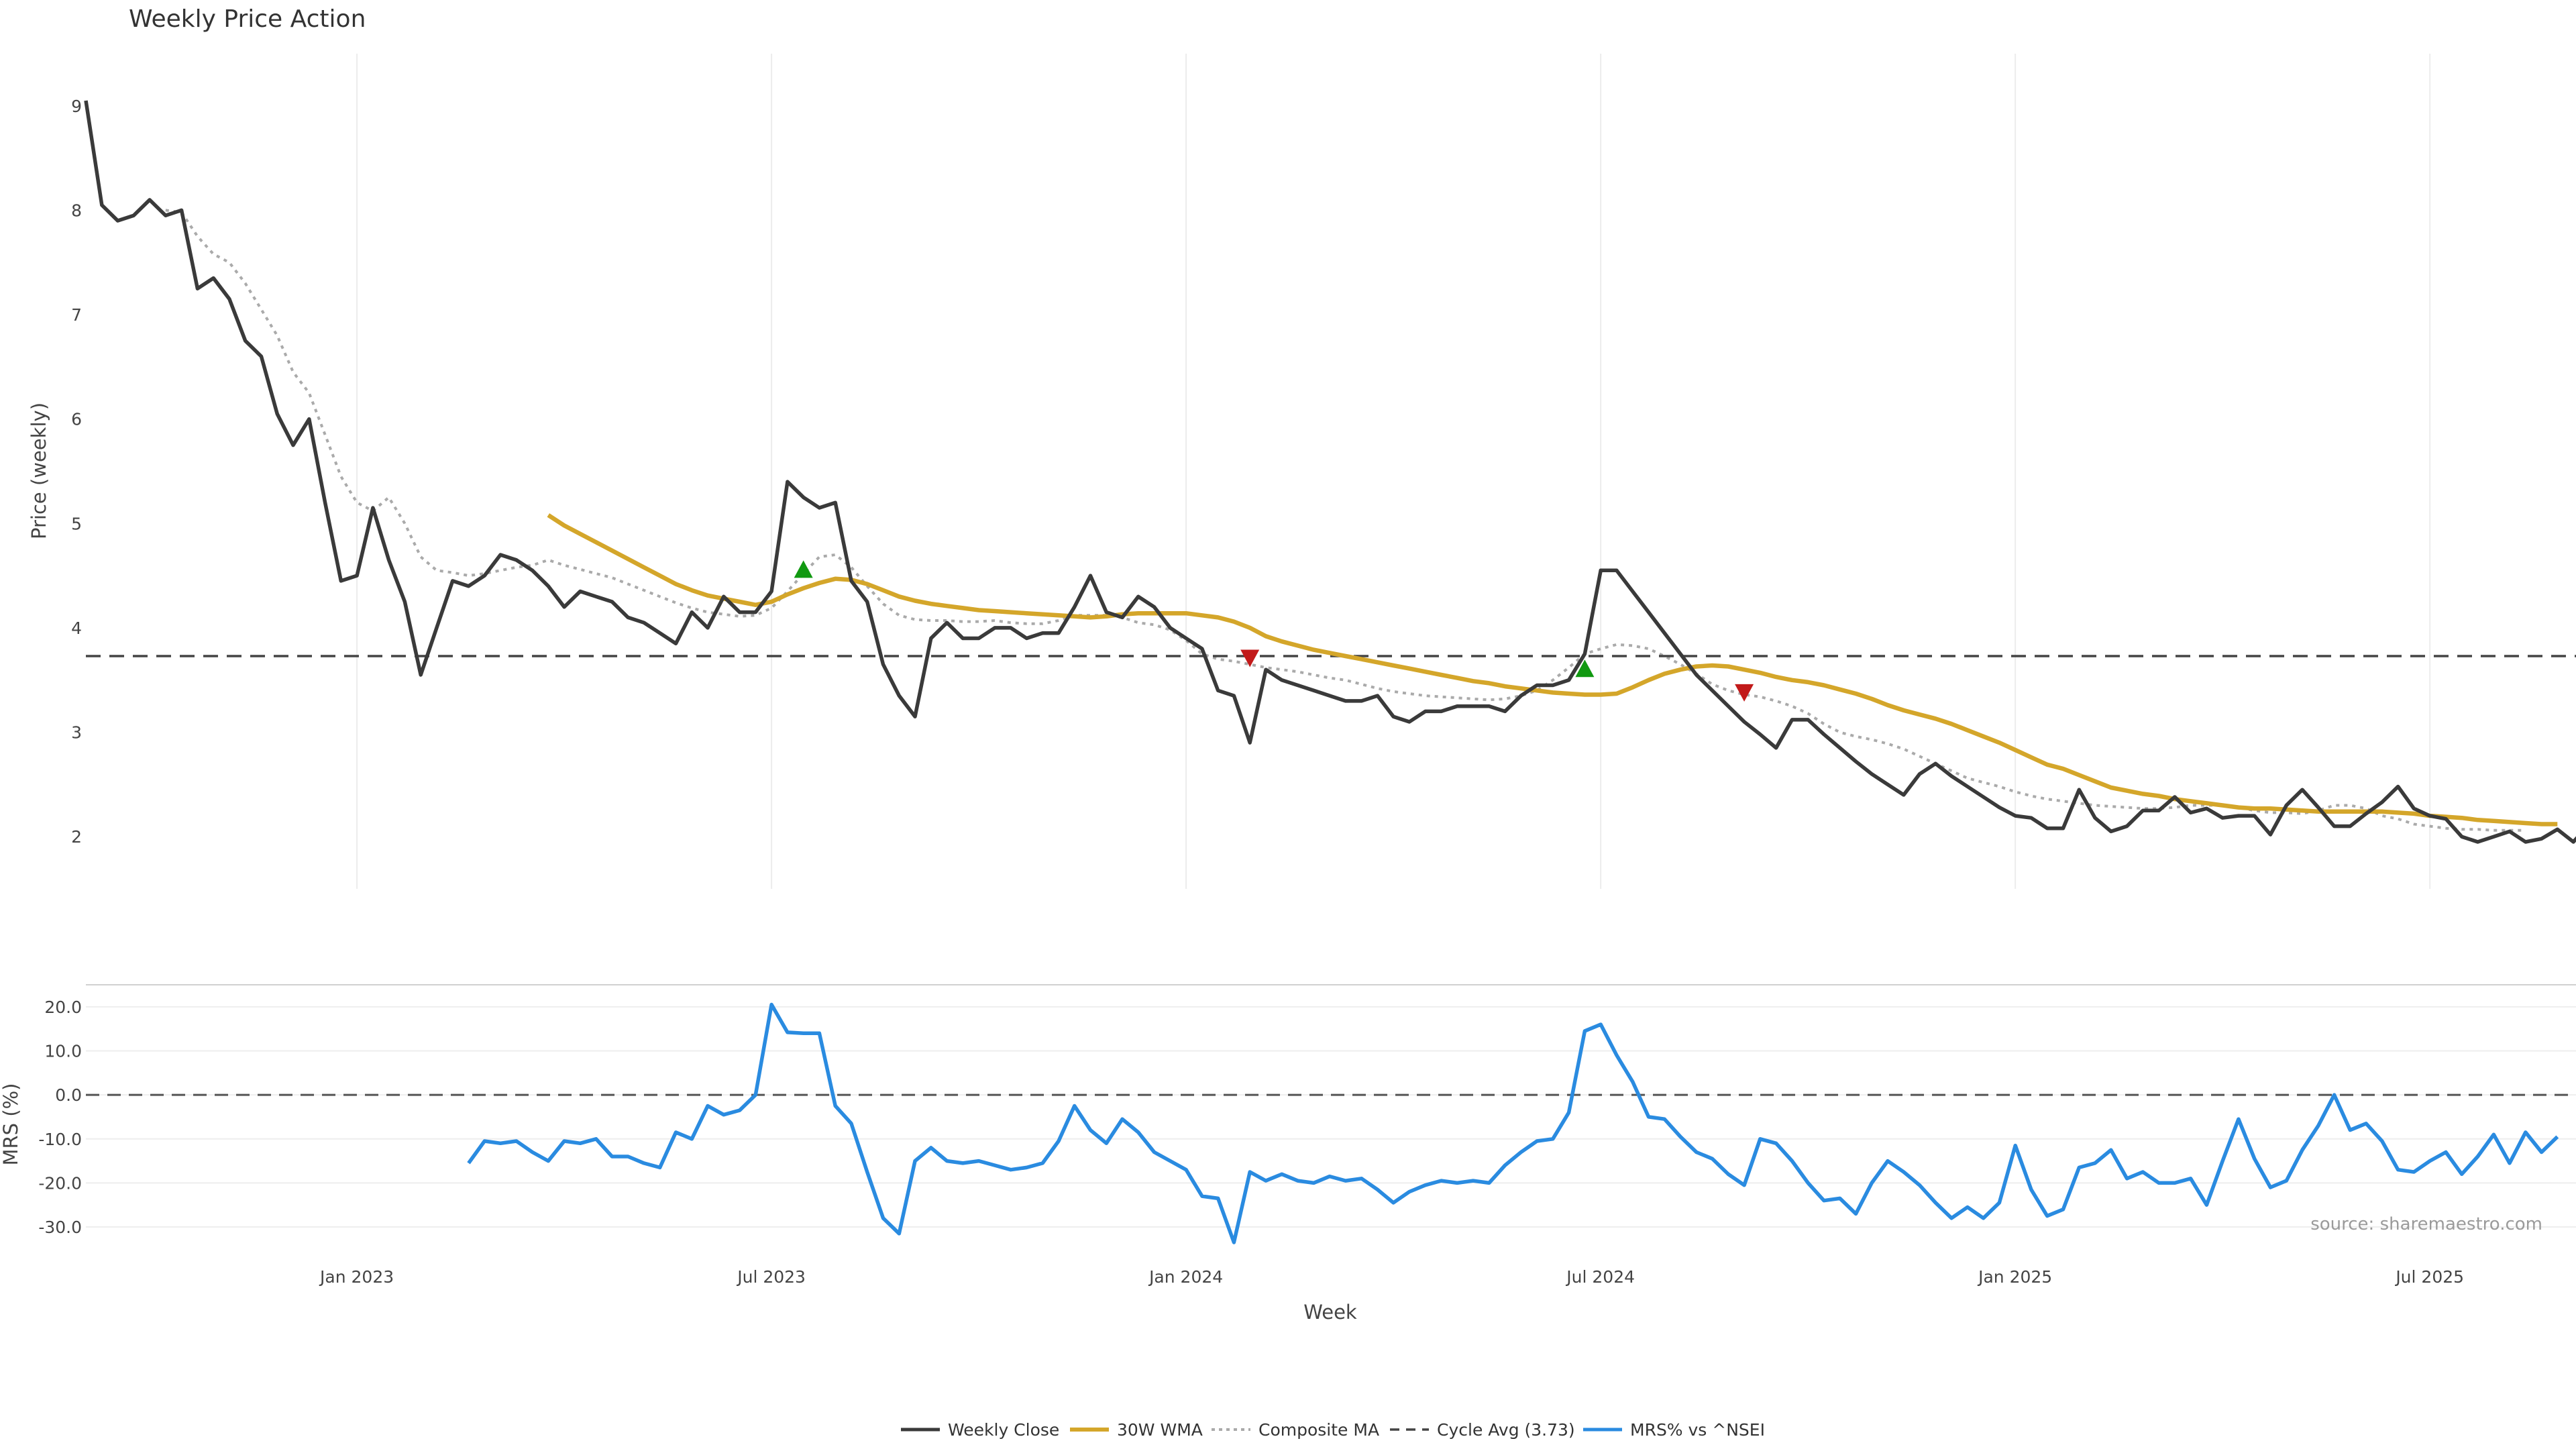 The image size is (2576, 1449). I want to click on price-y-tick-label: 5, so click(76, 523).